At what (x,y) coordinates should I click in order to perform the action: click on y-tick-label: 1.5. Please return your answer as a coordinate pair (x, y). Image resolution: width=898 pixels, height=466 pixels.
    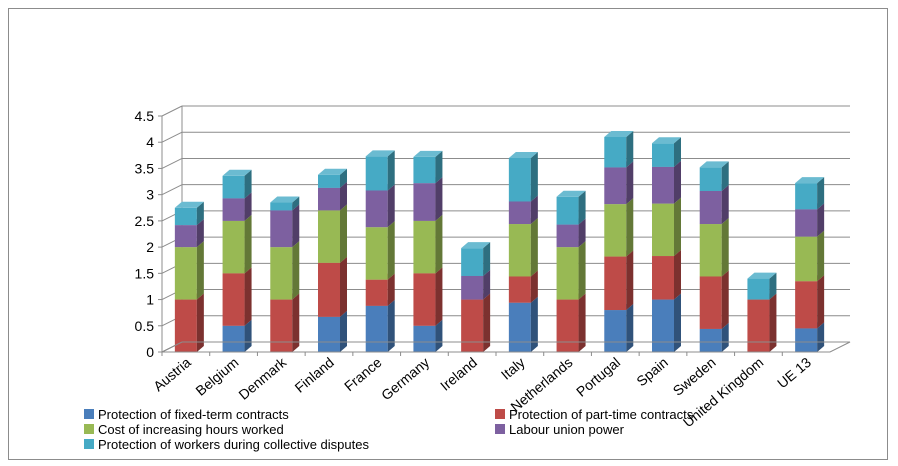
    Looking at the image, I should click on (145, 273).